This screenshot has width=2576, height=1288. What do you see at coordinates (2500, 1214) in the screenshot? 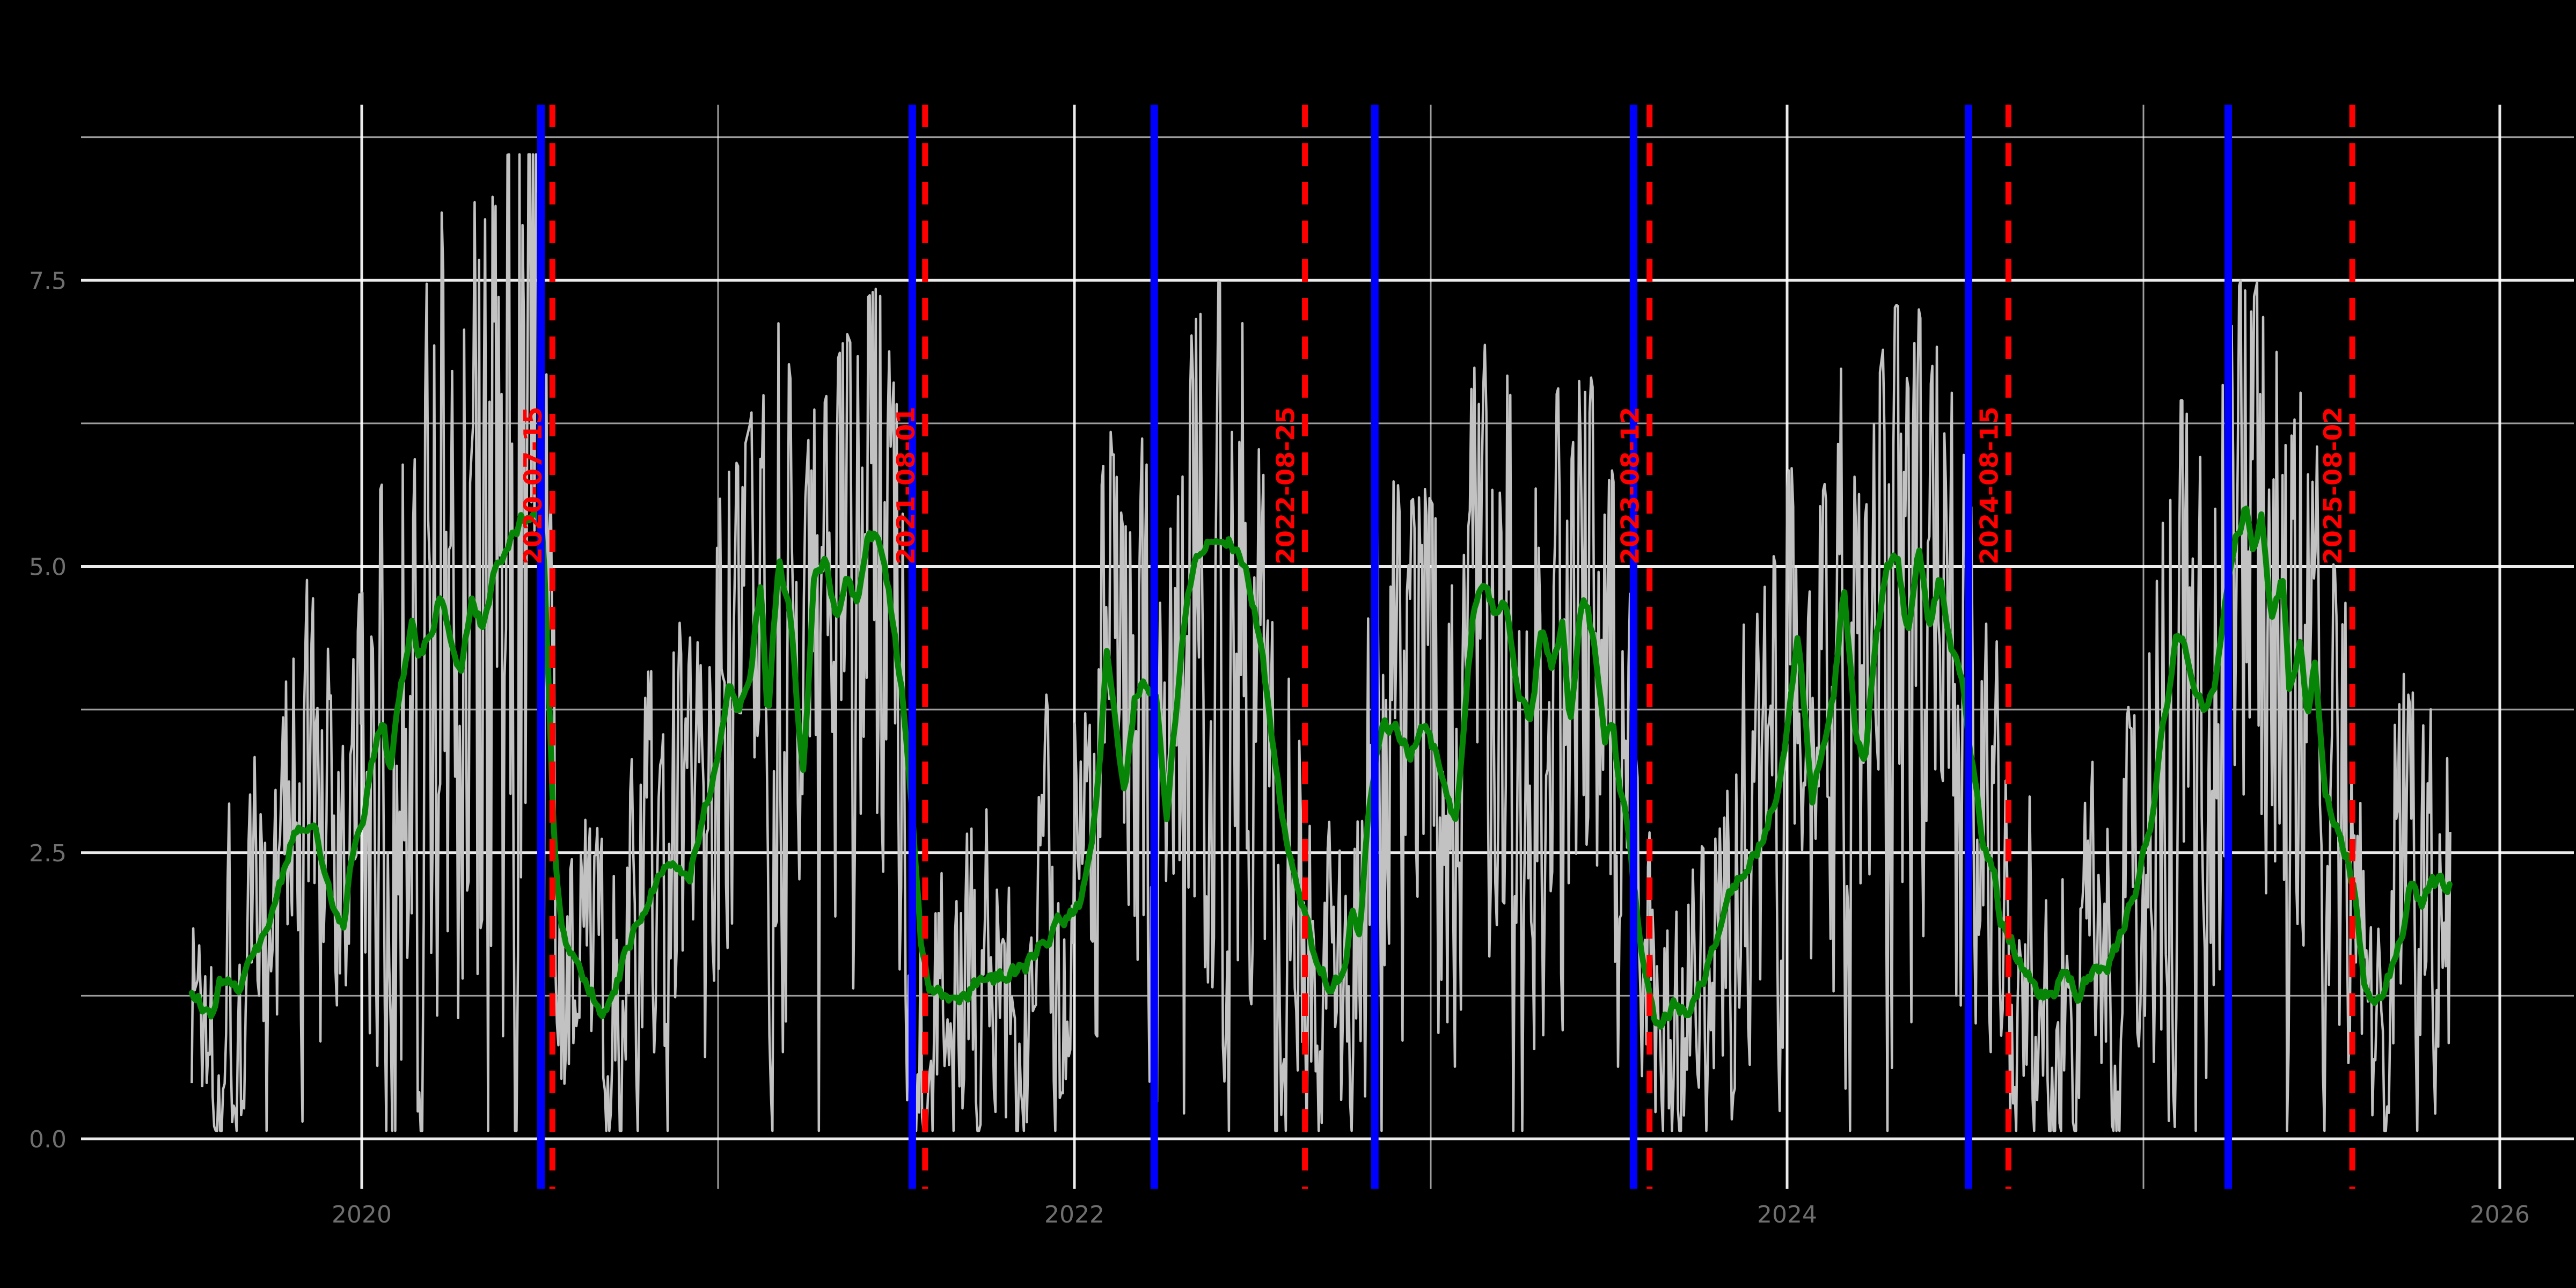
I see `x-tick-label: 2026` at bounding box center [2500, 1214].